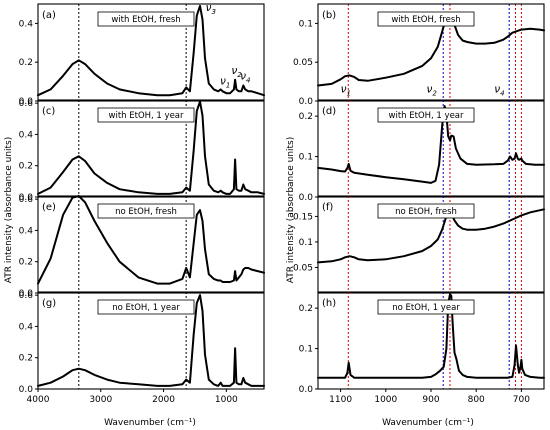 Image resolution: width=550 pixels, height=430 pixels. Describe the element at coordinates (430, 400) in the screenshot. I see `x-tick-label: 900` at that location.